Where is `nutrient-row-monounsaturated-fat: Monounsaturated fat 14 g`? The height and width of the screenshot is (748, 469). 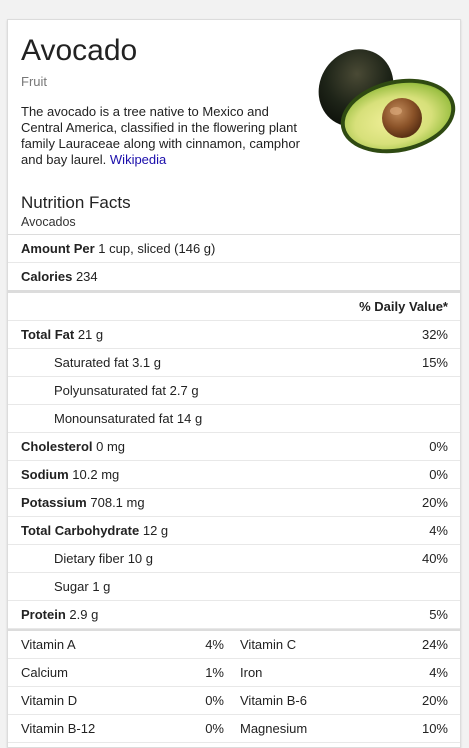
nutrient-row-monounsaturated-fat: Monounsaturated fat 14 g is located at coordinates (234, 419).